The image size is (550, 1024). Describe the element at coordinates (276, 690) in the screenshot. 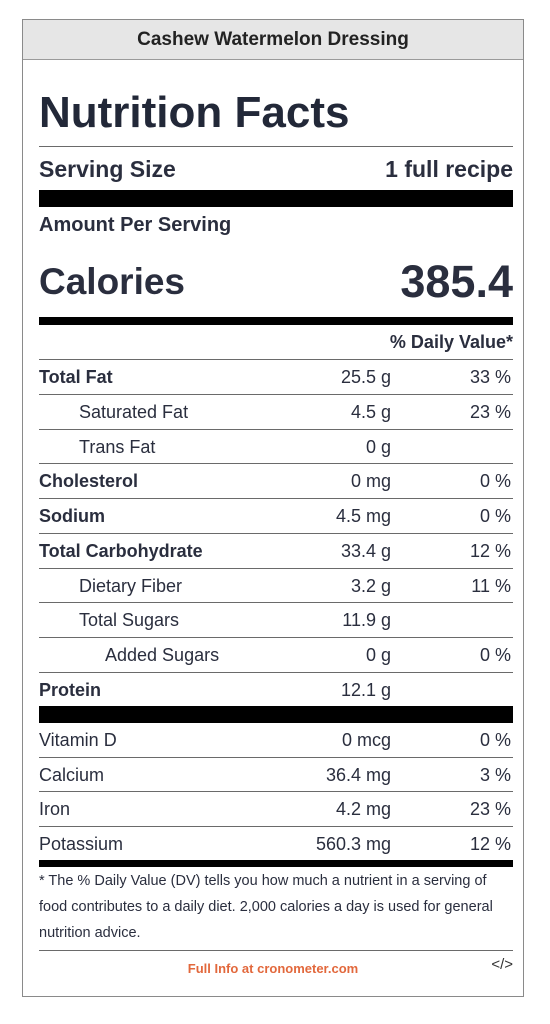

I see `nutrient-row-protein: Protein 12.1 g` at that location.